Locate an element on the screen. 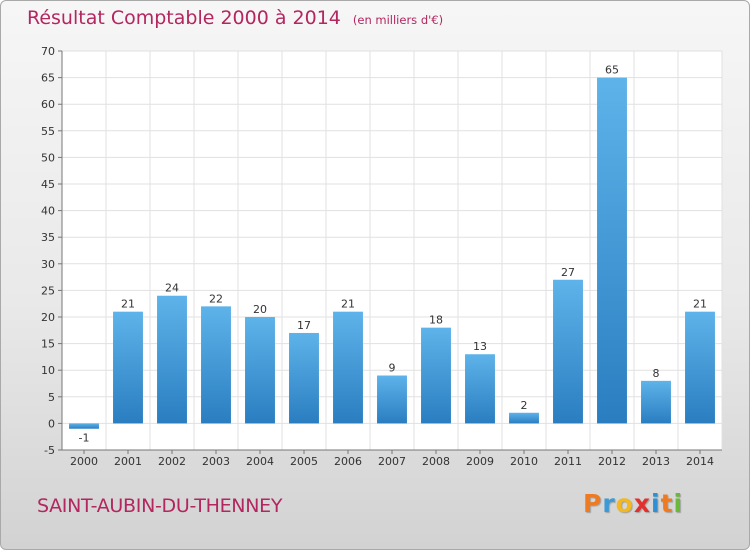 This screenshot has height=550, width=750. y-tick-label: 40 is located at coordinates (48, 211).